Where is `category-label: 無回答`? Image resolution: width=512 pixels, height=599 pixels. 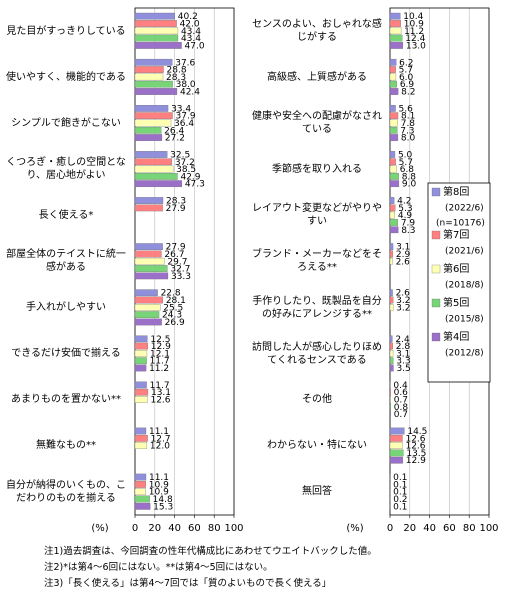
category-label: 無回答 is located at coordinates (317, 492).